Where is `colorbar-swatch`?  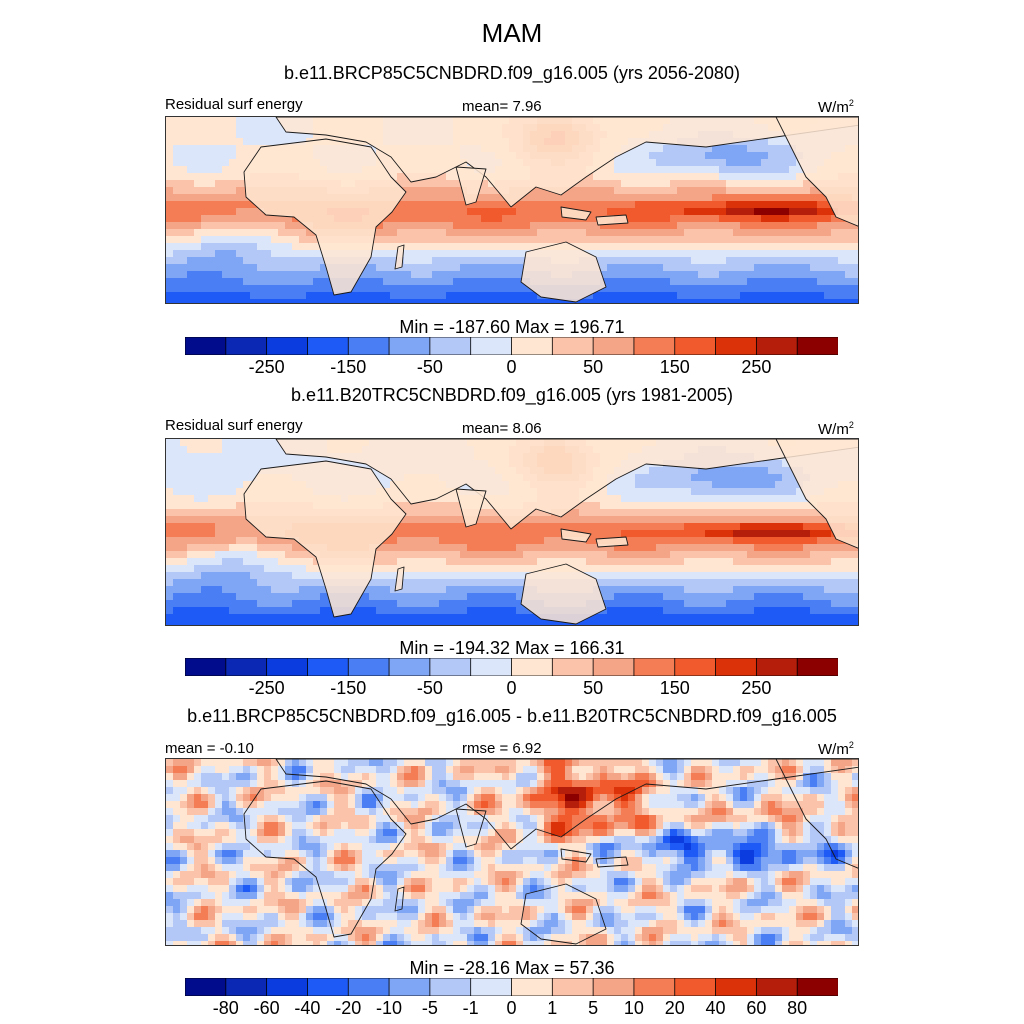 colorbar-swatch is located at coordinates (695, 346).